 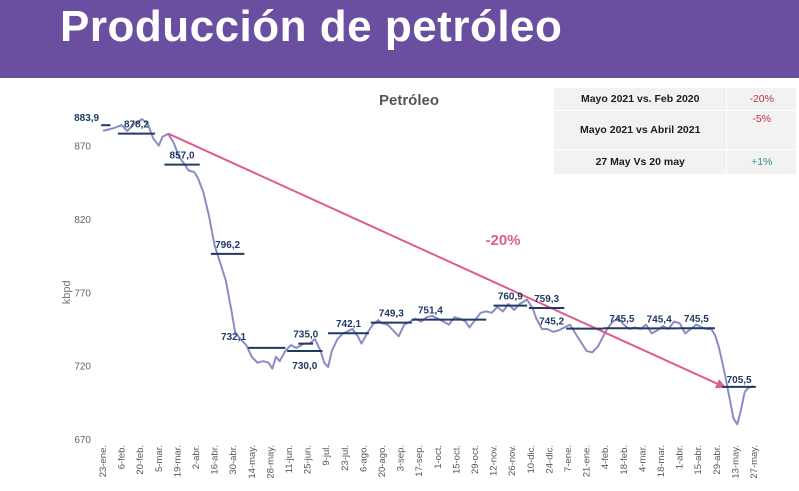 I want to click on x-tick-label: 18-feb., so click(x=624, y=460).